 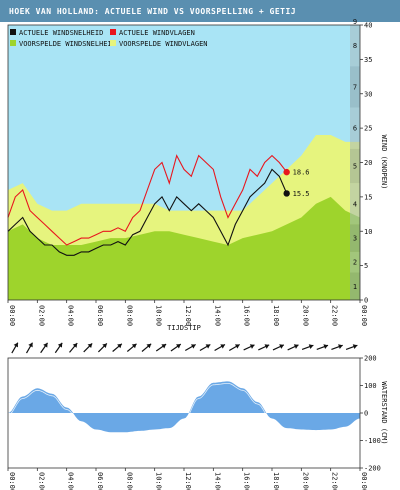 I want to click on legend-label-3: VOORSPELDE WINDVLAGEN, so click(x=163, y=44).